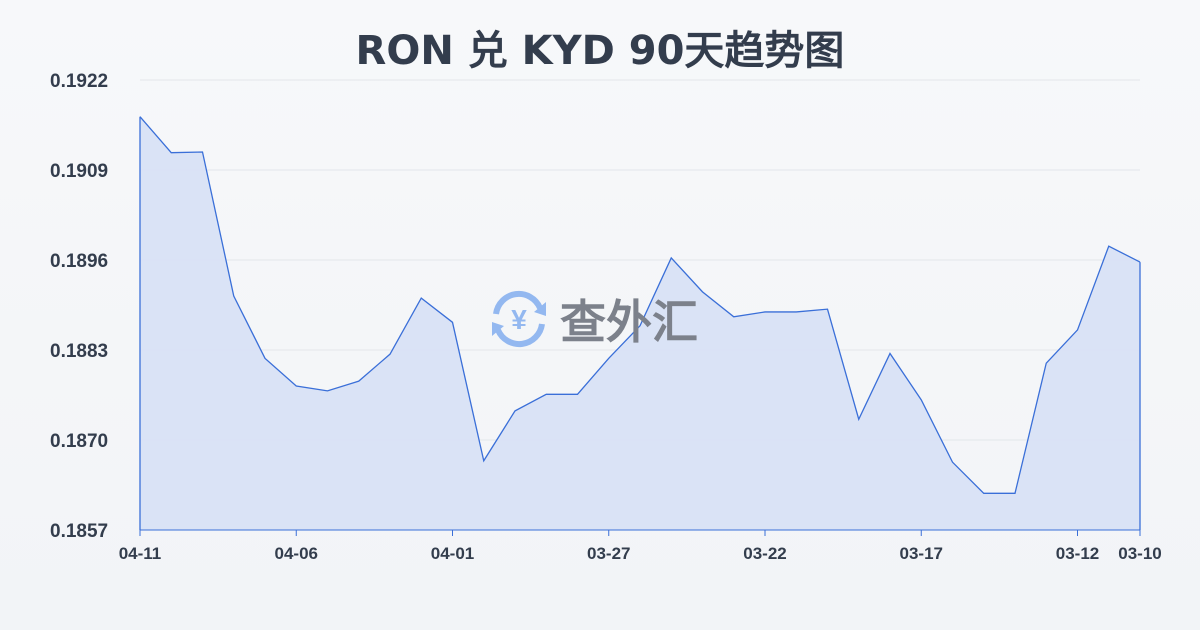 This screenshot has width=1200, height=630. Describe the element at coordinates (1077, 553) in the screenshot. I see `x-tick-label: 03-12` at that location.